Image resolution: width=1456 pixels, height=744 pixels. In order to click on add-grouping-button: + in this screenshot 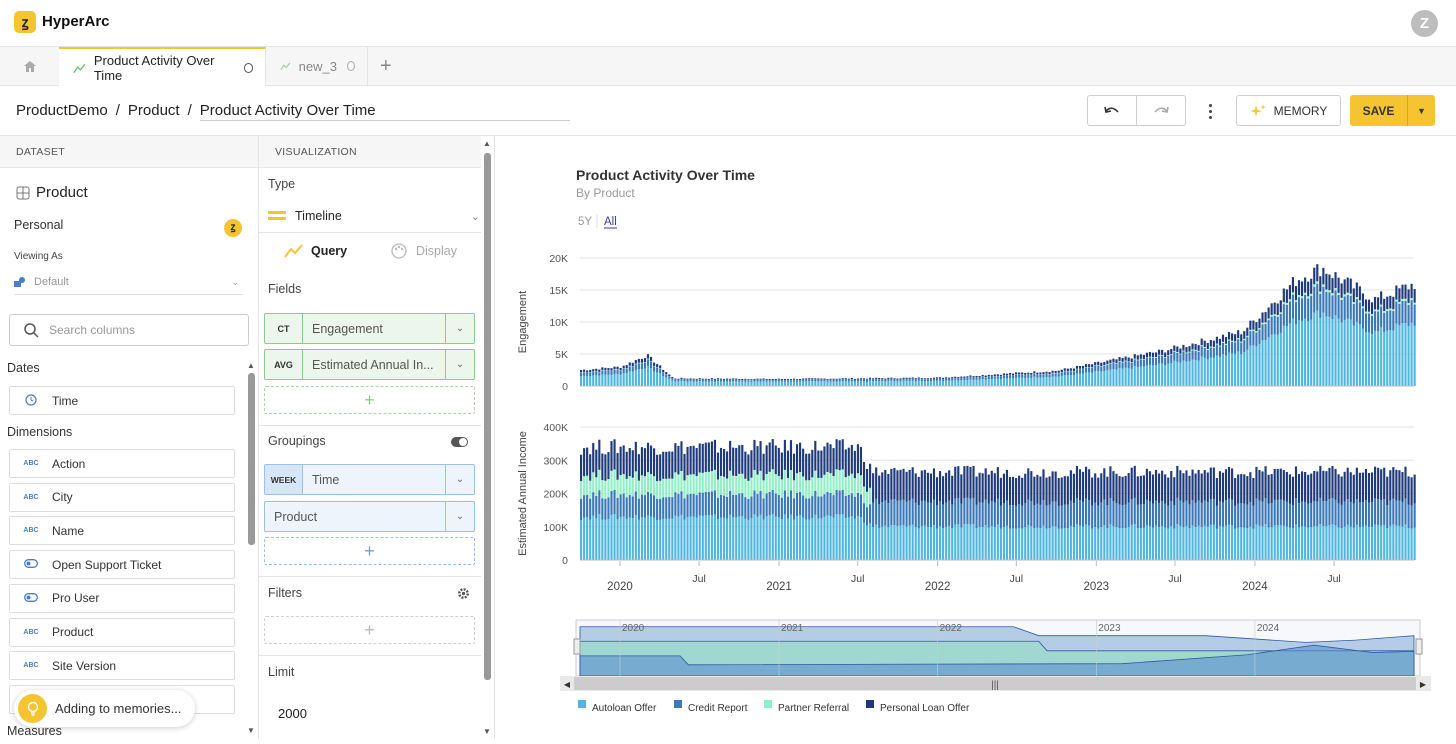, I will do `click(369, 551)`.